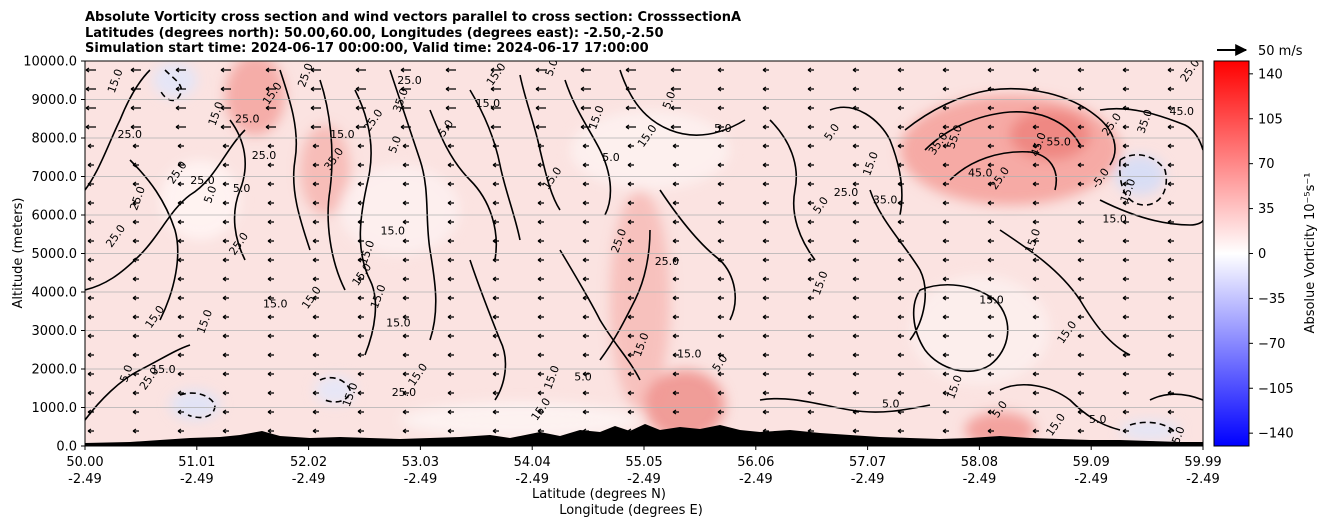 This screenshot has height=526, width=1332. Describe the element at coordinates (195, 405) in the screenshot. I see `fill-blue-lower-left` at that location.